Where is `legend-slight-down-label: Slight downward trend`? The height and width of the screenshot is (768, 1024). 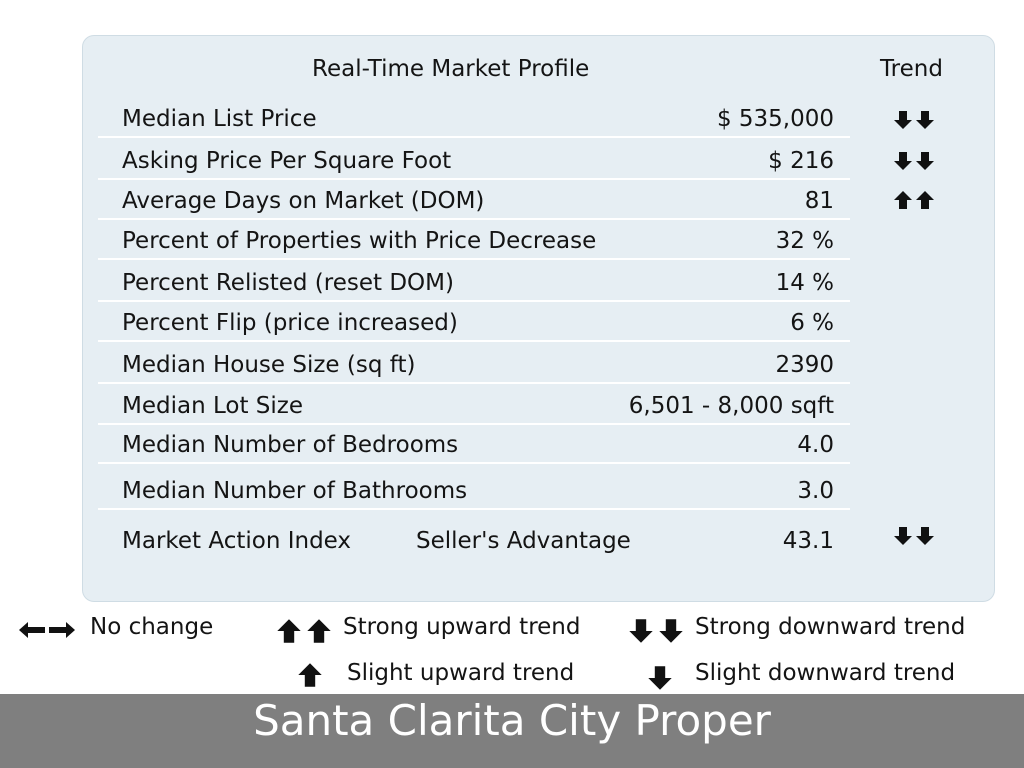
legend-slight-down-label: Slight downward trend is located at coordinates (825, 673).